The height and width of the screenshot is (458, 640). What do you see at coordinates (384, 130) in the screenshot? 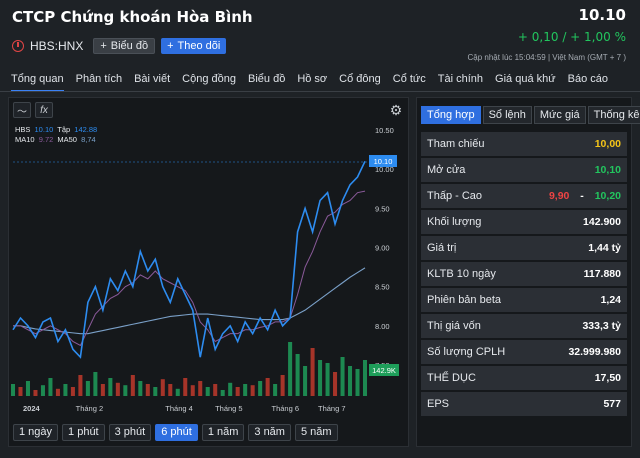
I see `y-tick-label: 10.50` at bounding box center [384, 130].